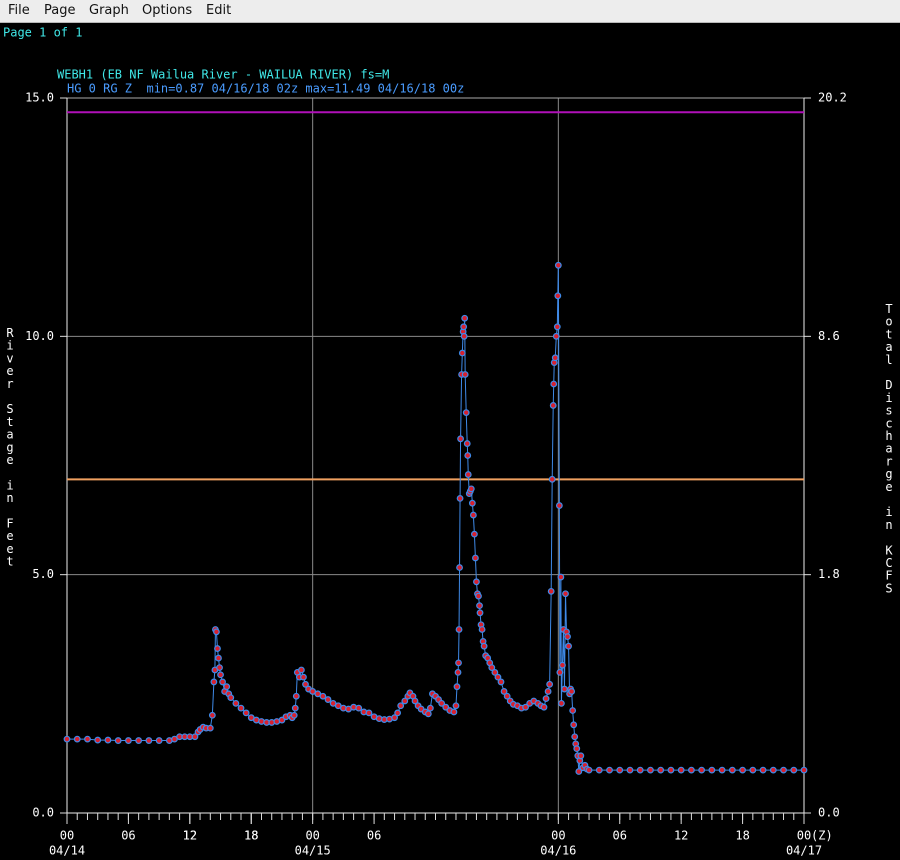 This screenshot has height=860, width=900. What do you see at coordinates (67, 851) in the screenshot?
I see `x-date-label: 04/14` at bounding box center [67, 851].